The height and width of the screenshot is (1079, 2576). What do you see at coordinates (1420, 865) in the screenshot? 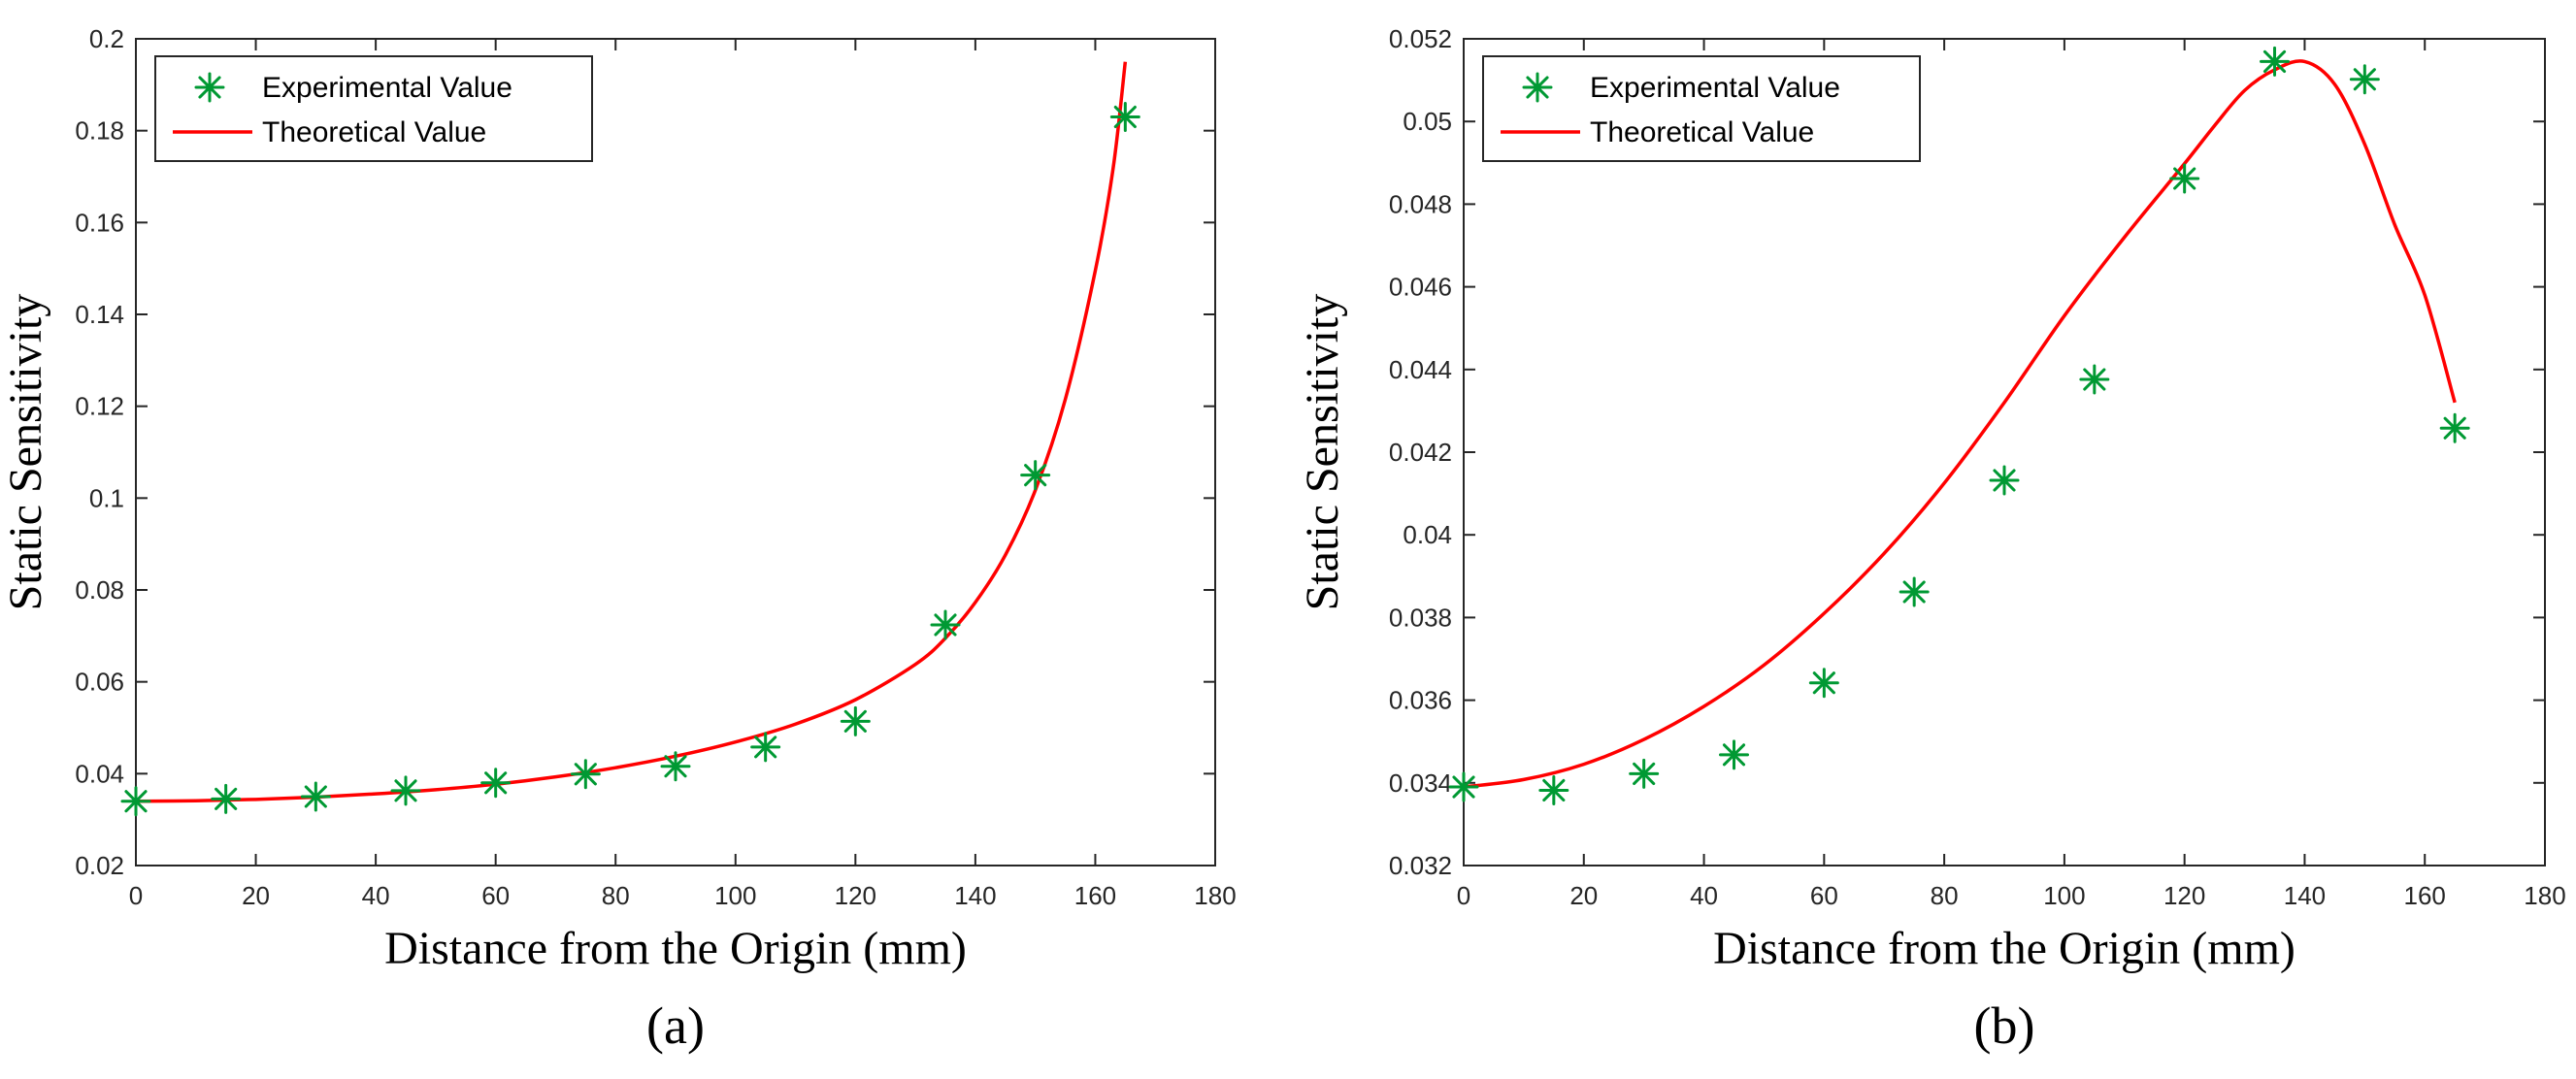
I see `y-tick-label: 0.032` at bounding box center [1420, 865].